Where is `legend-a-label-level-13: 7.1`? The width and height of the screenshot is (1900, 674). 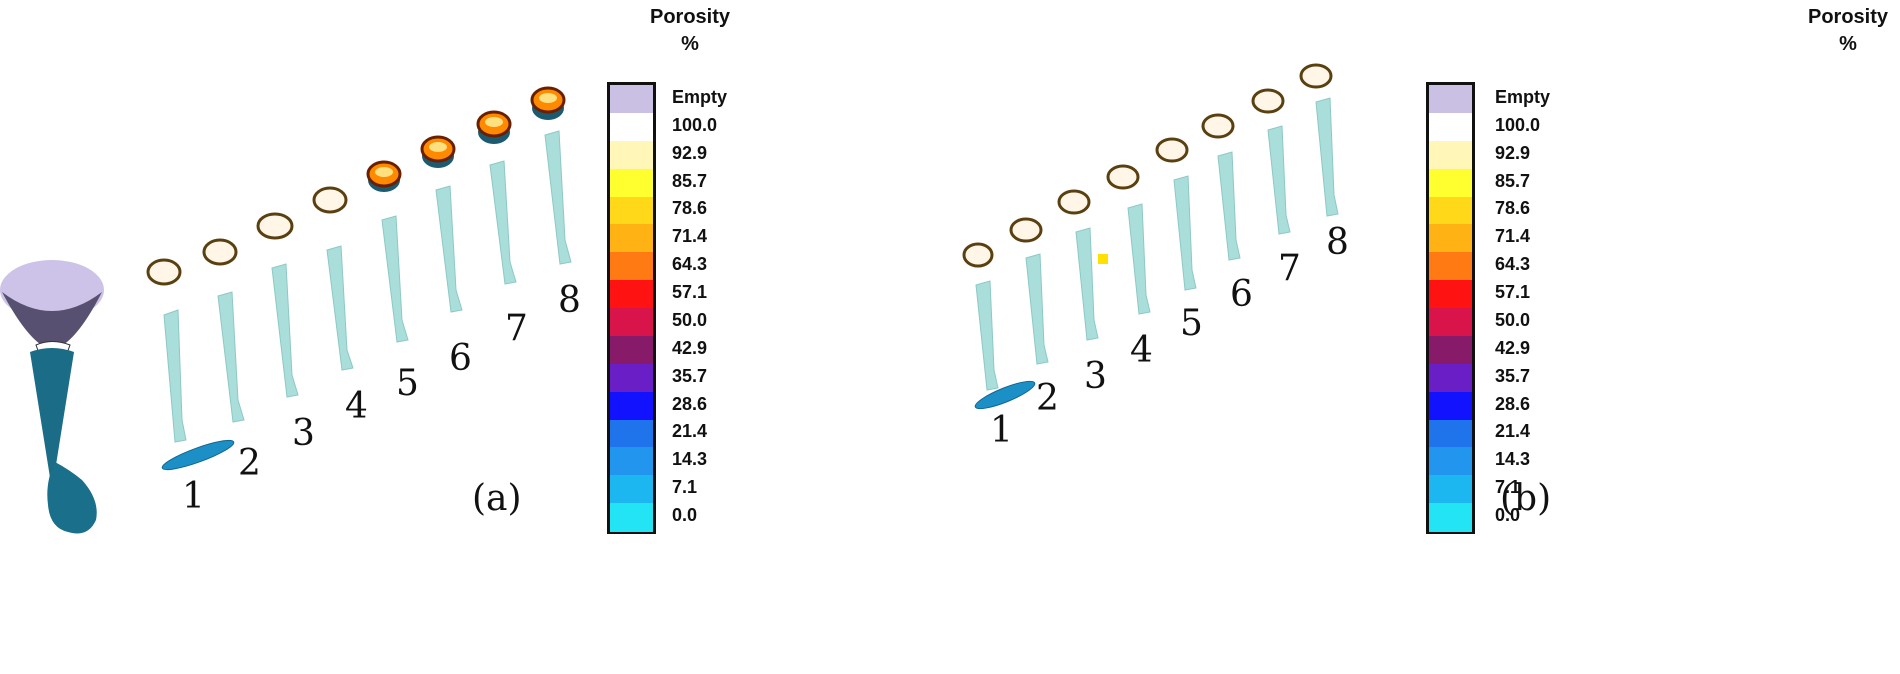
legend-a-label-level-13: 7.1 is located at coordinates (685, 487).